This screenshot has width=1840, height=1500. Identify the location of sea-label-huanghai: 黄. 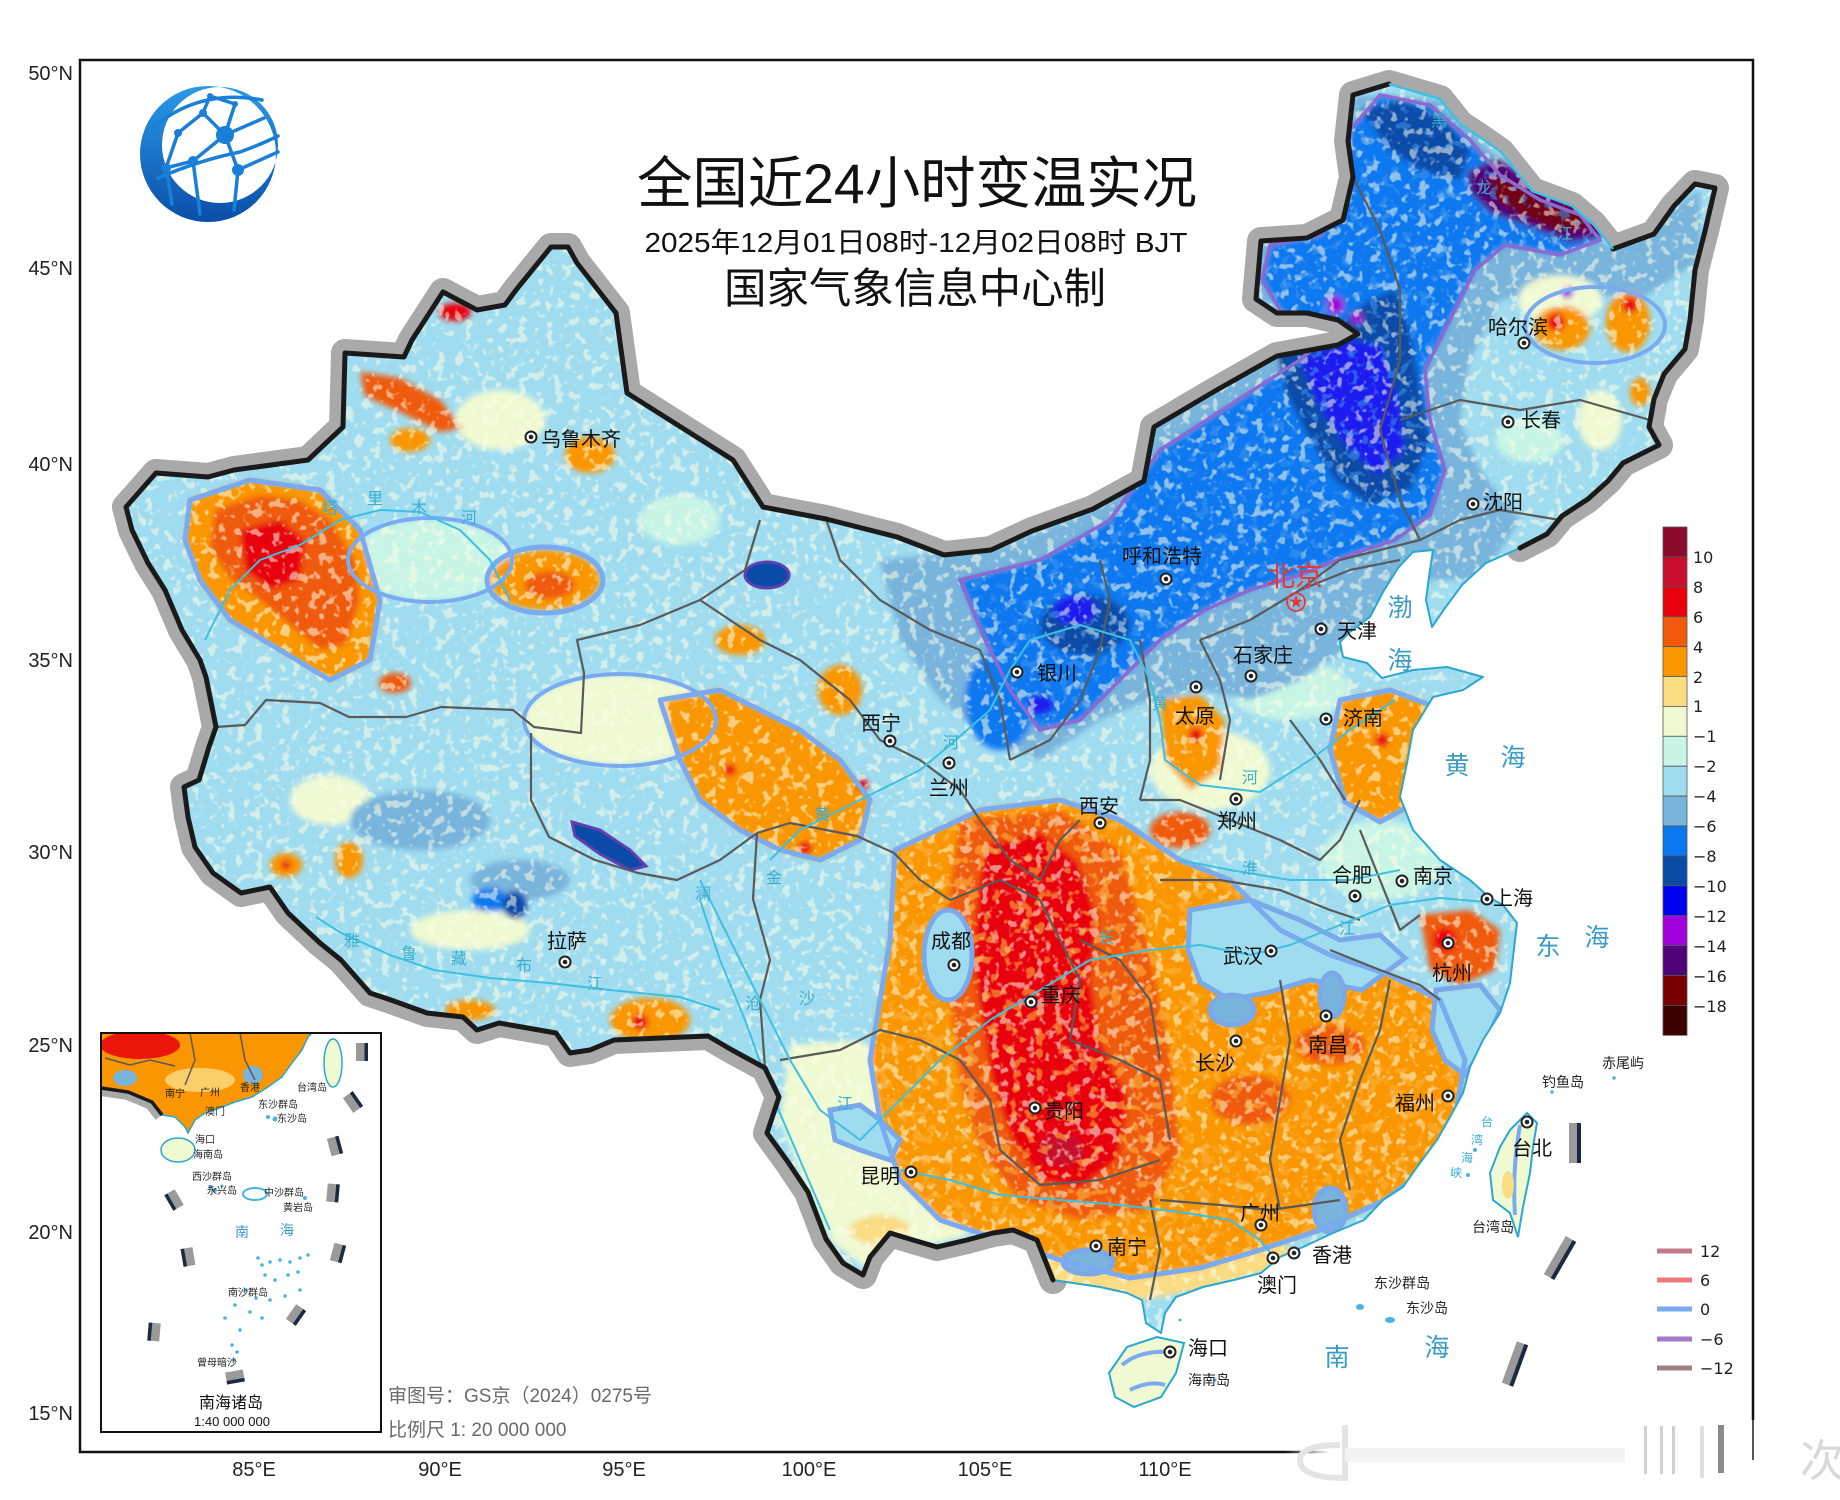
(1456, 766).